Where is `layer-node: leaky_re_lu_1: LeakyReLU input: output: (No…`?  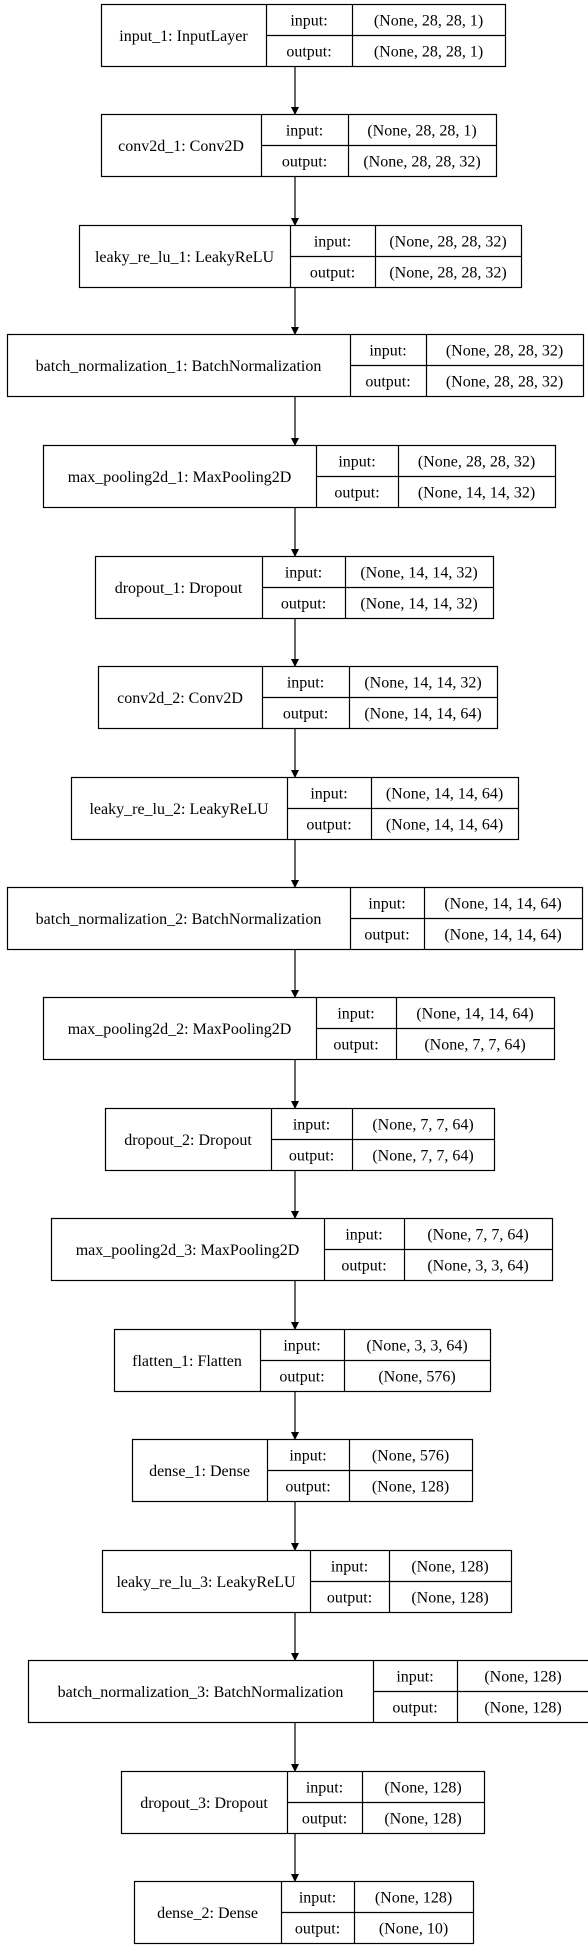
layer-node: leaky_re_lu_1: LeakyReLU input: output: (No… is located at coordinates (300, 256).